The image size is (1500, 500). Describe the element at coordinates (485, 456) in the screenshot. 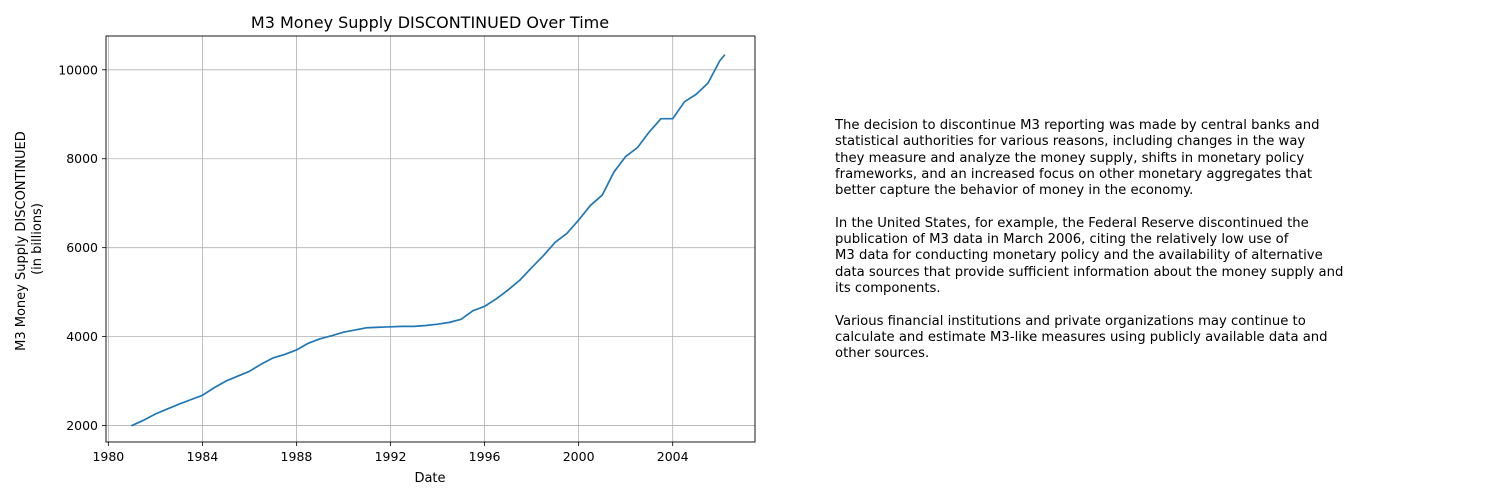

I see `x-tick-label: 1996` at that location.